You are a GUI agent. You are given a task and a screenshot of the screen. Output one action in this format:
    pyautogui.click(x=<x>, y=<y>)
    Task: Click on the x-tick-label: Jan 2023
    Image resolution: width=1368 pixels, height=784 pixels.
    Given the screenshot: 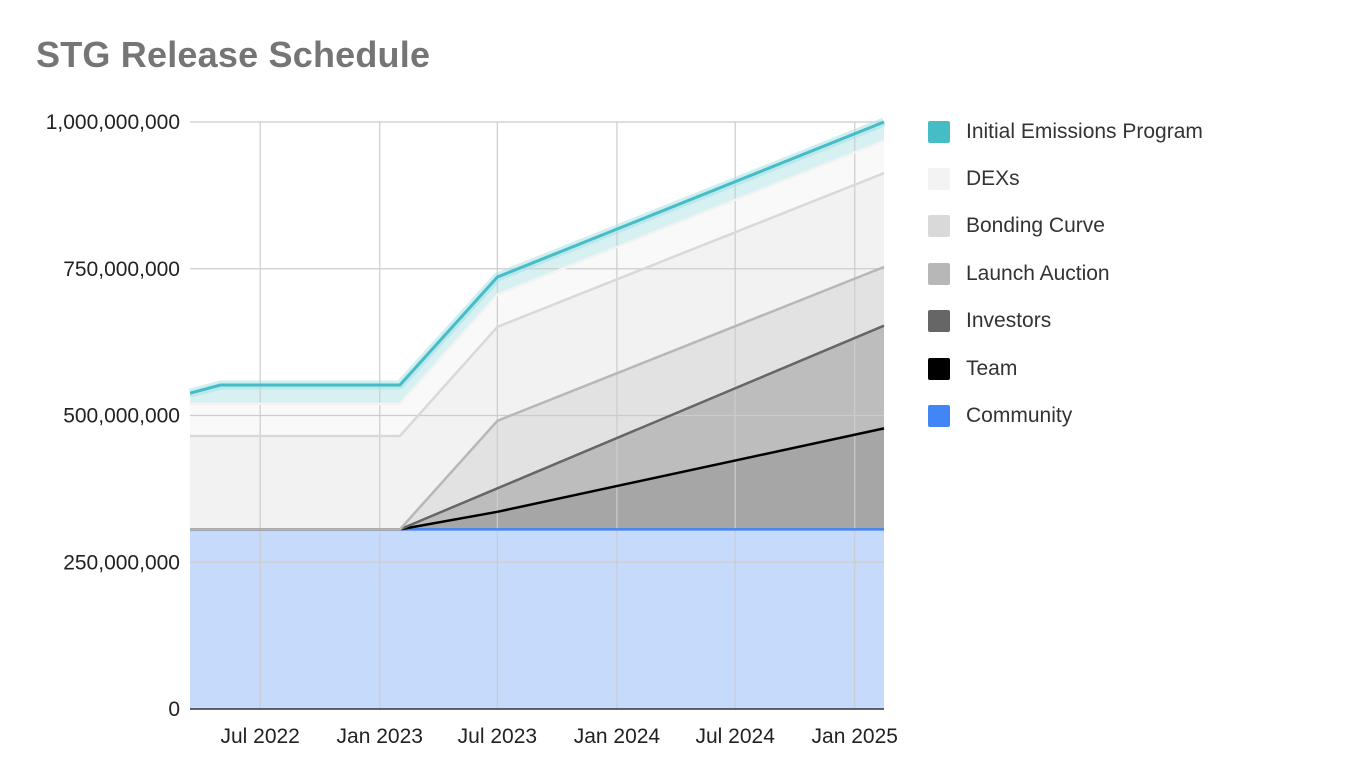 What is the action you would take?
    pyautogui.click(x=380, y=736)
    